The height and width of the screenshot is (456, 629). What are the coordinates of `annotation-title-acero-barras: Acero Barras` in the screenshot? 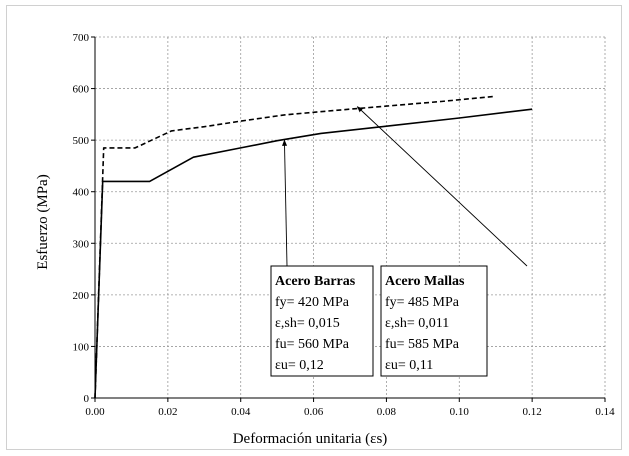 It's located at (315, 281).